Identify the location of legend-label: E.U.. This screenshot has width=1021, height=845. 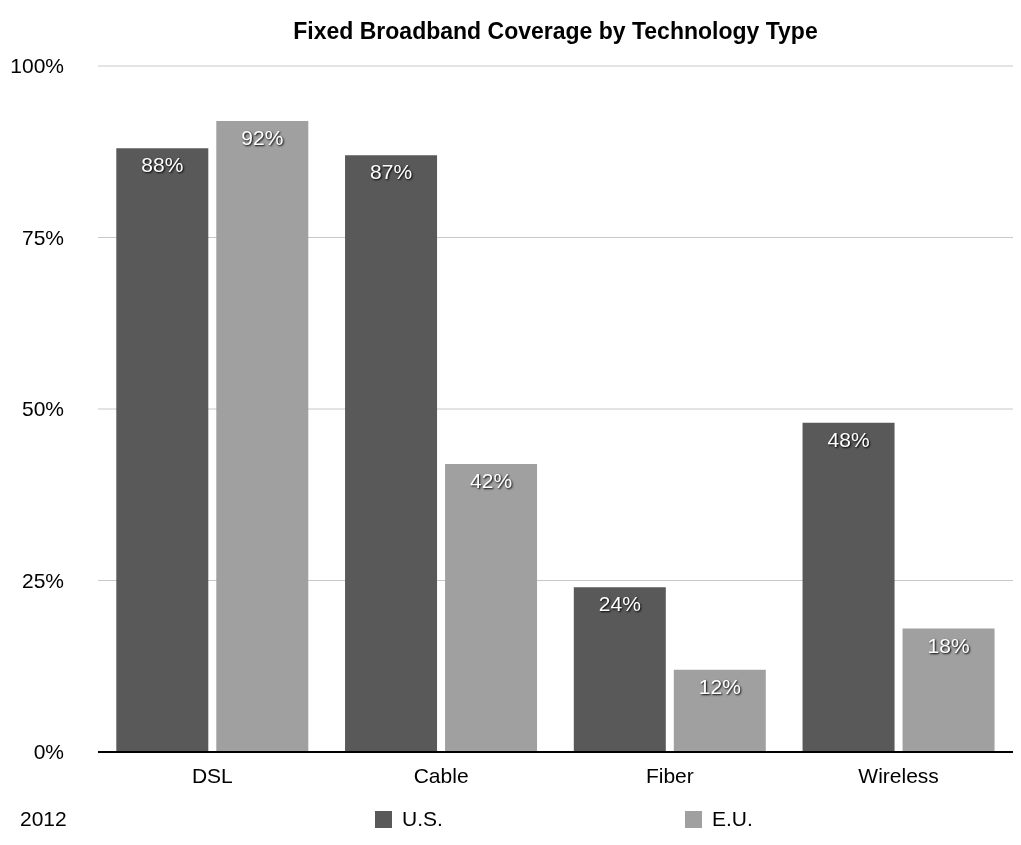
(732, 819).